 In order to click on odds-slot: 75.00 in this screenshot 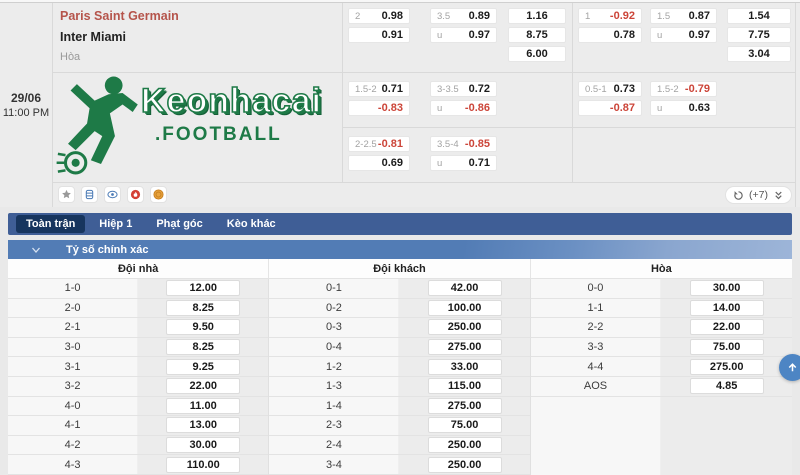, I will do `click(464, 425)`.